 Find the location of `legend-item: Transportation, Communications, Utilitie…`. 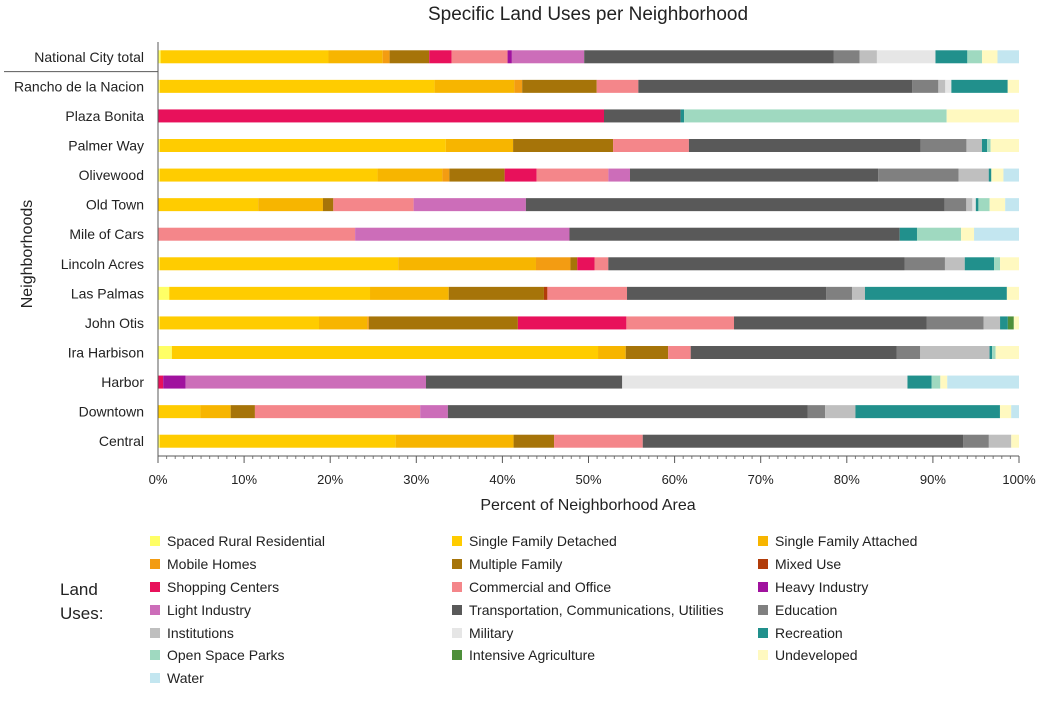

legend-item: Transportation, Communications, Utilitie… is located at coordinates (605, 609).